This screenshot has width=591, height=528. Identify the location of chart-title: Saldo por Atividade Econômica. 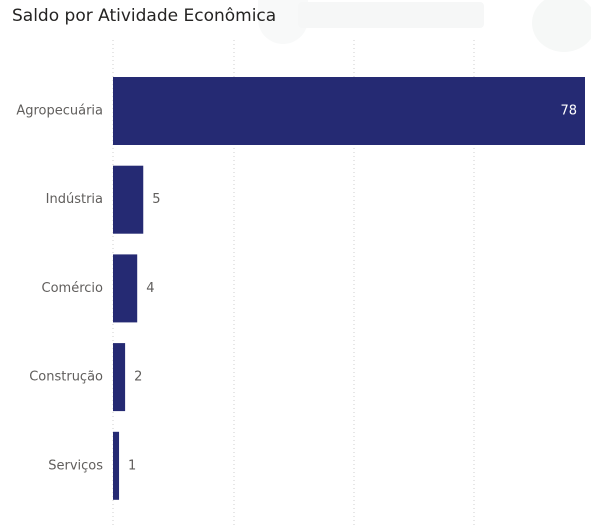
(144, 16).